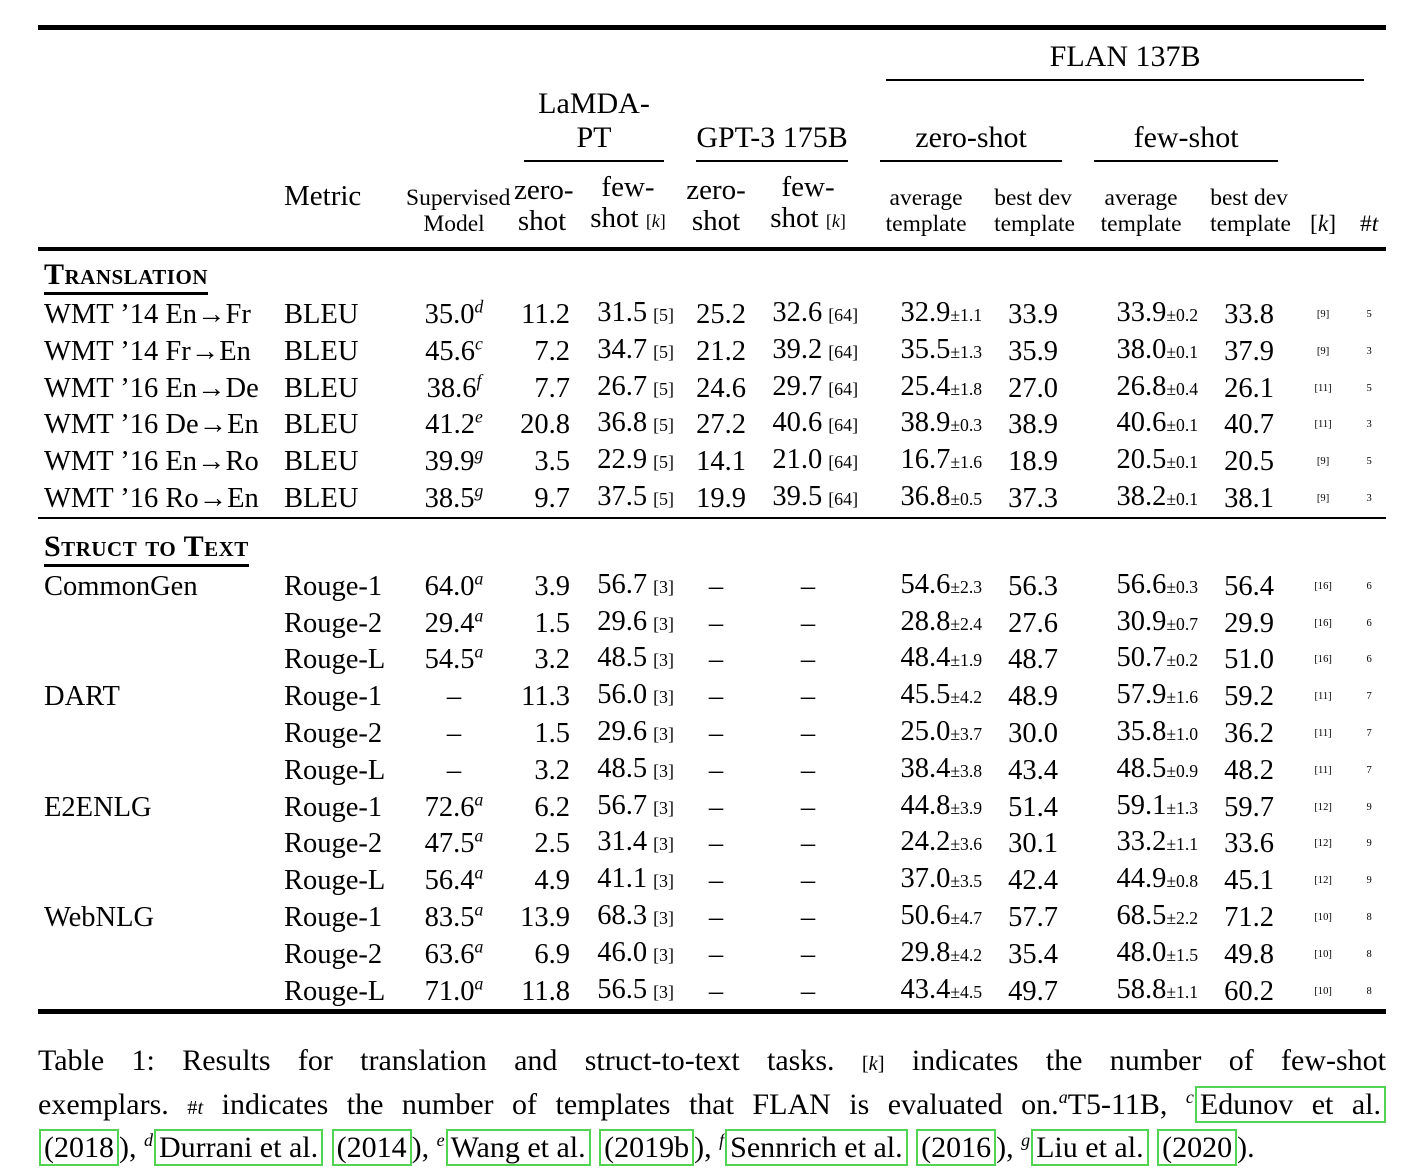 This screenshot has height=1168, width=1424. What do you see at coordinates (1033, 696) in the screenshot?
I see `flan-zs-best-cell: 48.9` at bounding box center [1033, 696].